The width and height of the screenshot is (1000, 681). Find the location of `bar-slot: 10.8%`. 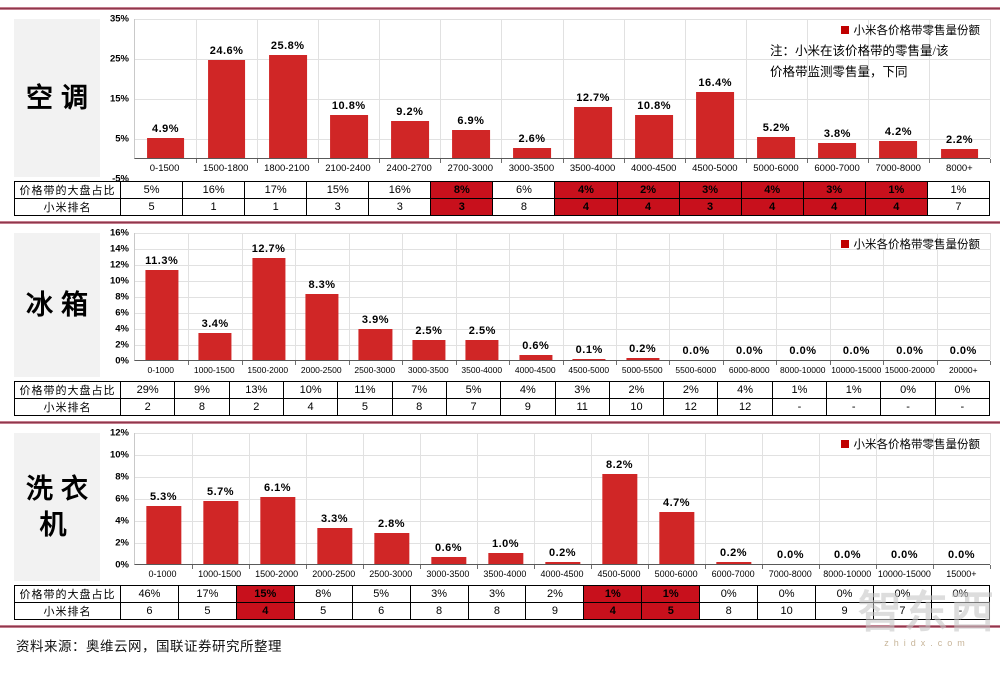

bar-slot: 10.8% is located at coordinates (348, 88).